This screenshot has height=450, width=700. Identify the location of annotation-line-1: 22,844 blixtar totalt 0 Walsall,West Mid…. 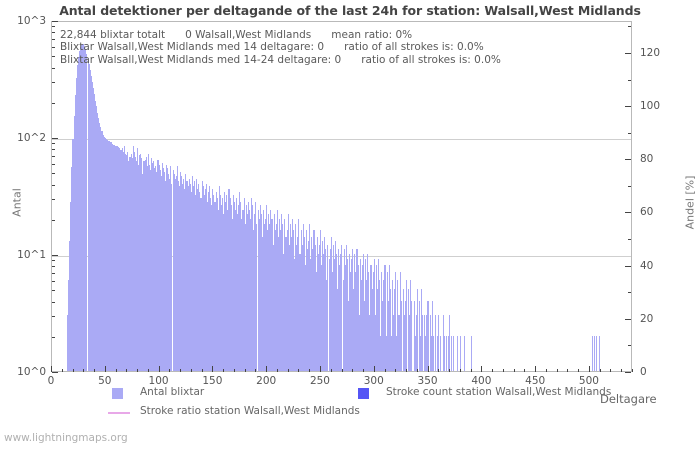
(236, 35).